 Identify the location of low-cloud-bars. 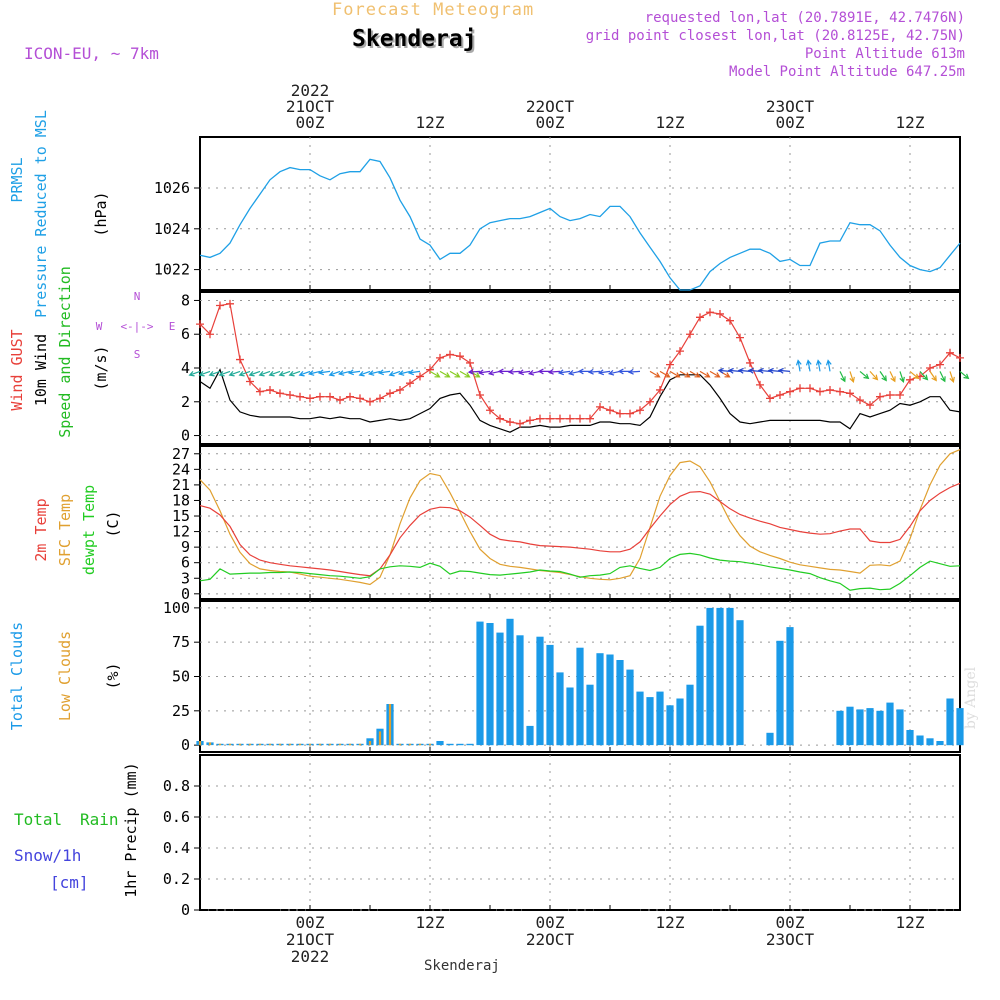
(315, 725).